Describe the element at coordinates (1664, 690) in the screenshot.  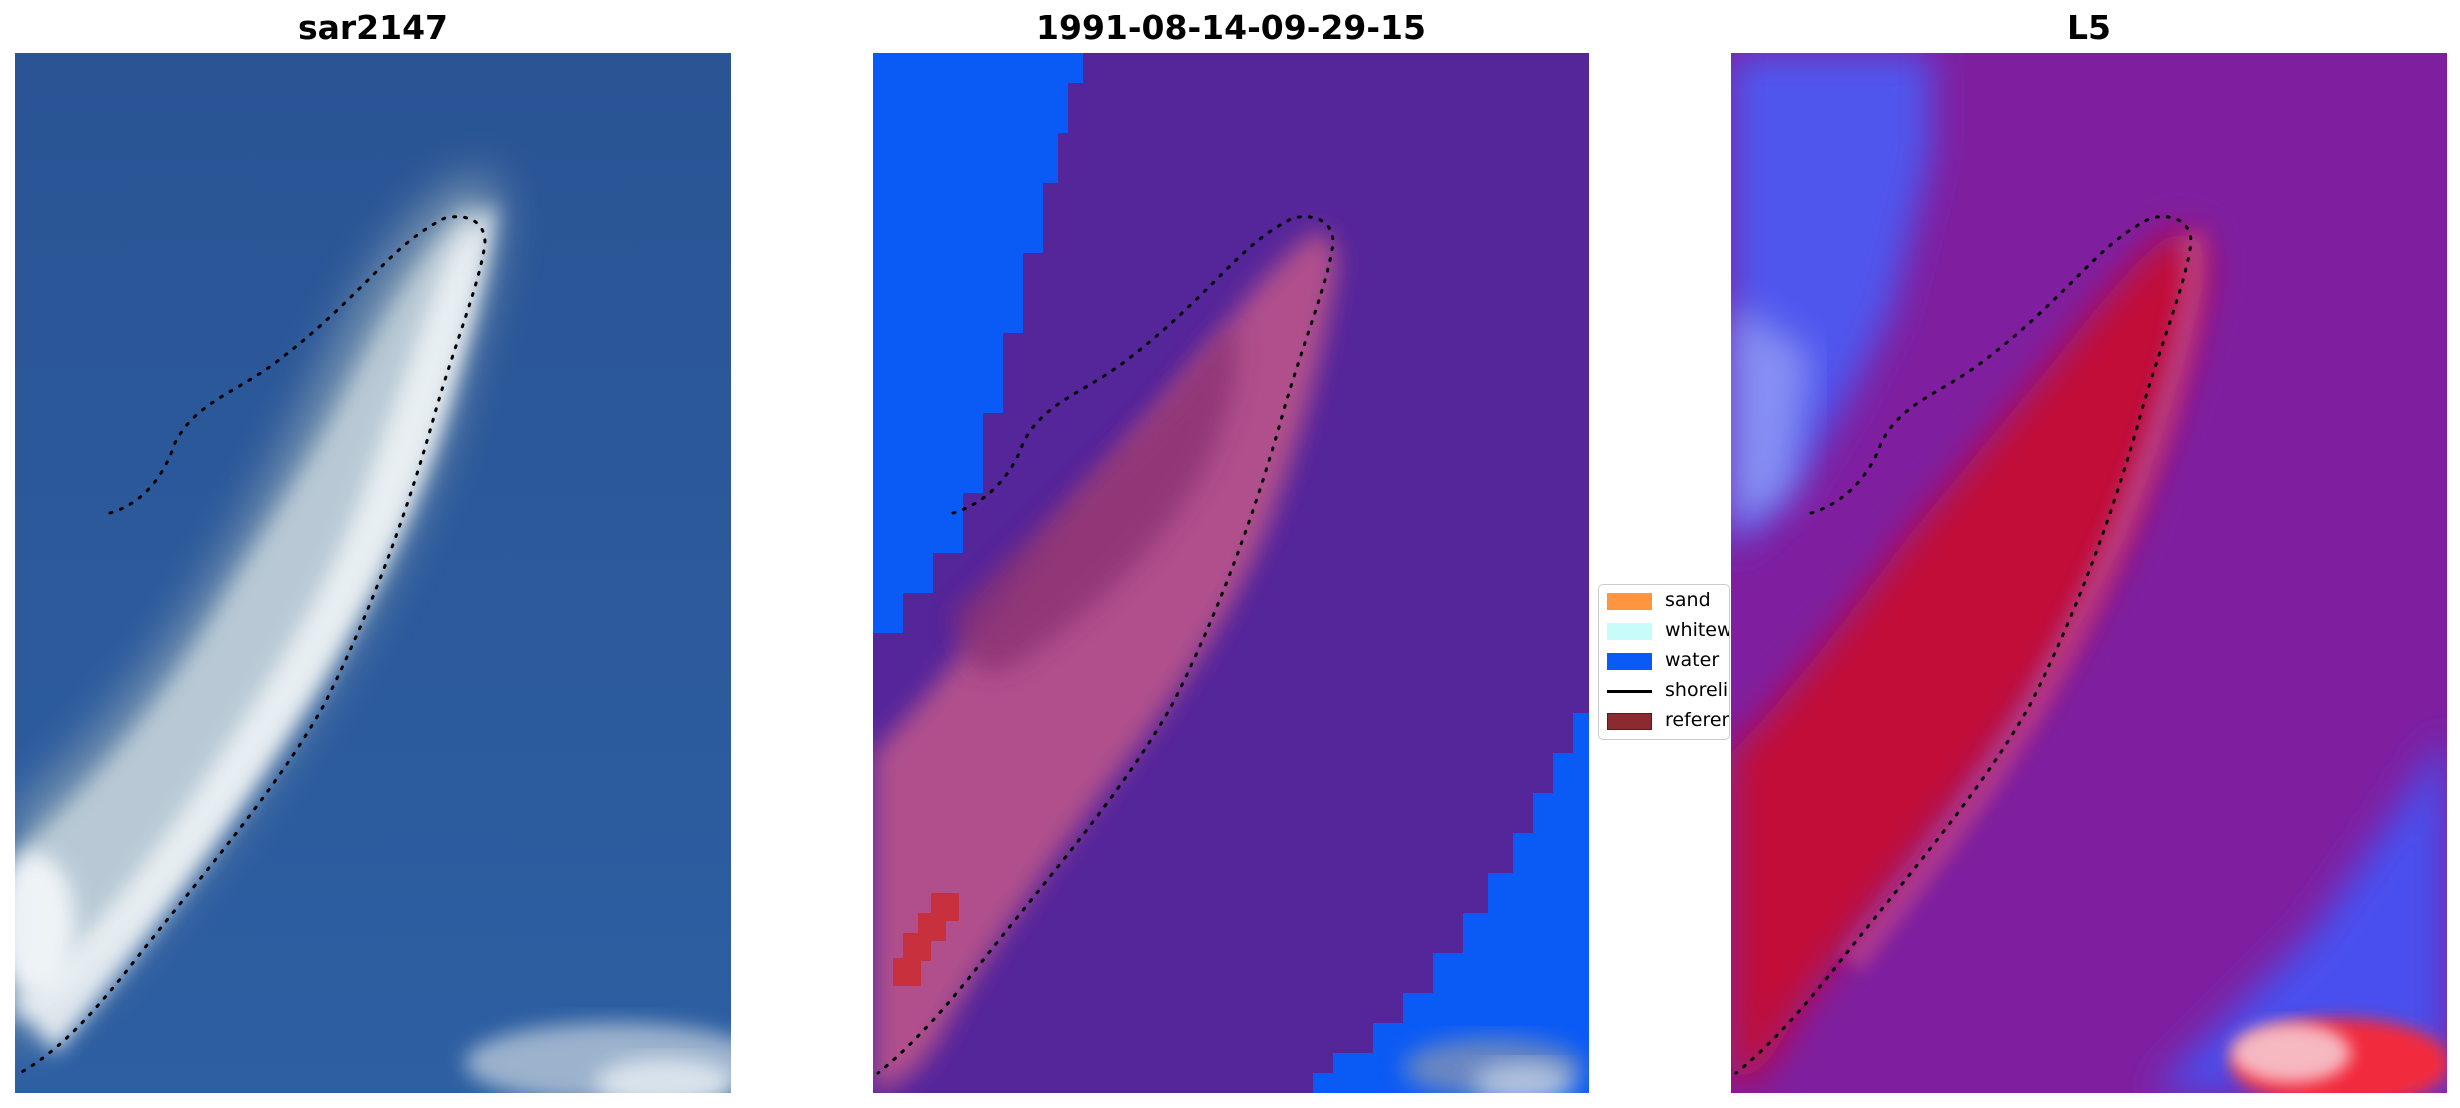
I see `legend-item-shoreline: shoreline` at that location.